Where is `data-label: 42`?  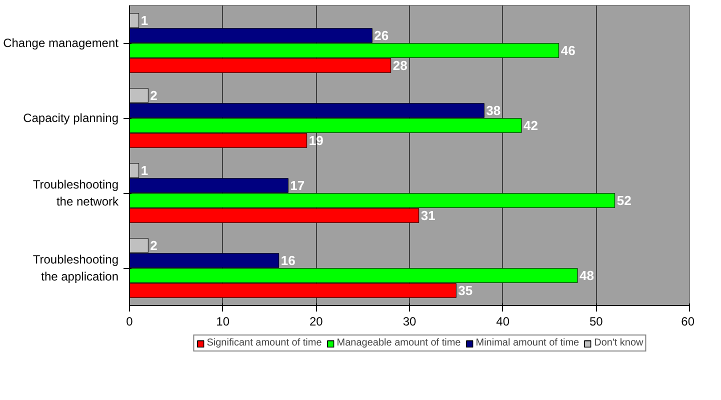 data-label: 42 is located at coordinates (531, 125).